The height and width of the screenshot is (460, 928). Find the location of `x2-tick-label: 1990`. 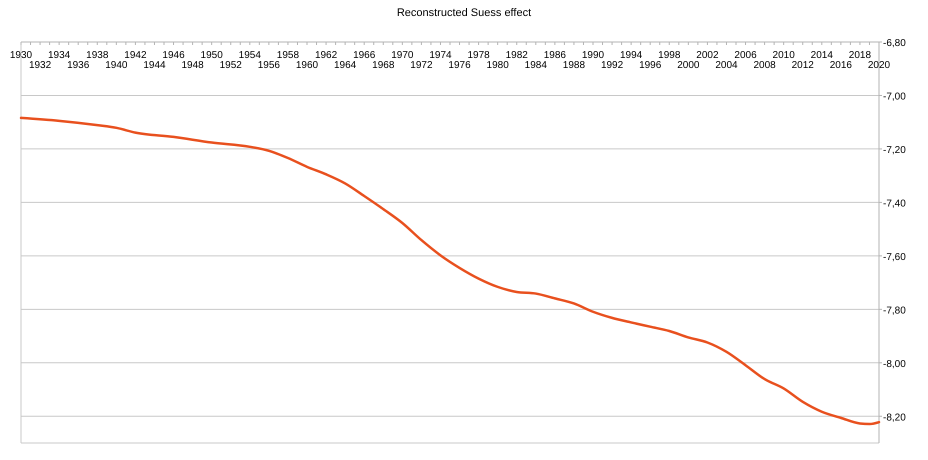

x2-tick-label: 1990 is located at coordinates (593, 55).